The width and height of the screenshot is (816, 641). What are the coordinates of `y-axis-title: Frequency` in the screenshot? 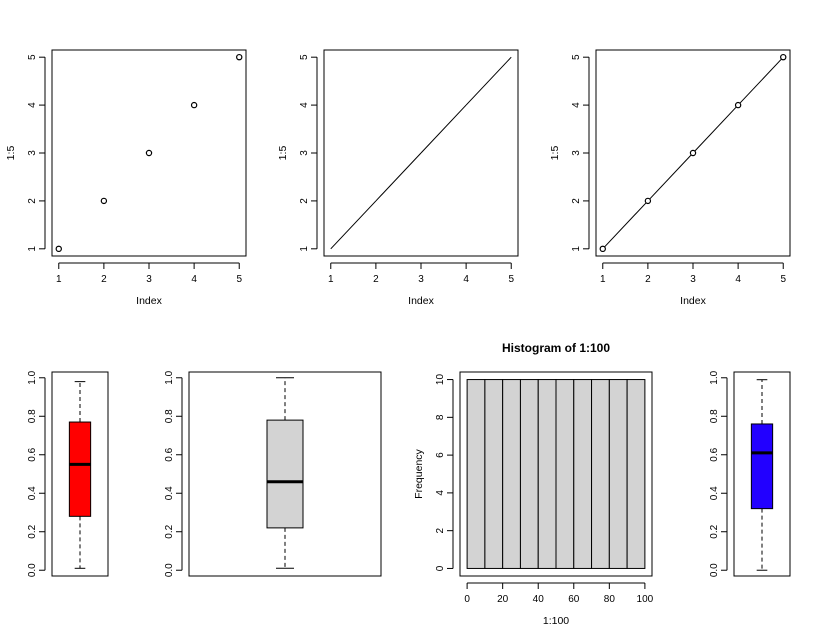 It's located at (419, 473).